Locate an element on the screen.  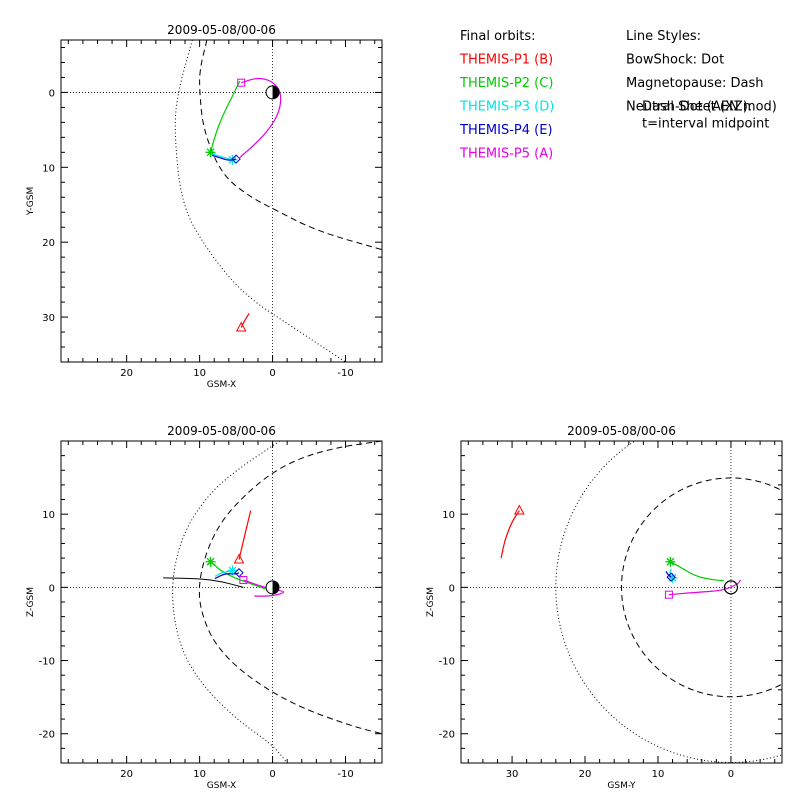
legend-styles-title: Line Styles: is located at coordinates (663, 36).